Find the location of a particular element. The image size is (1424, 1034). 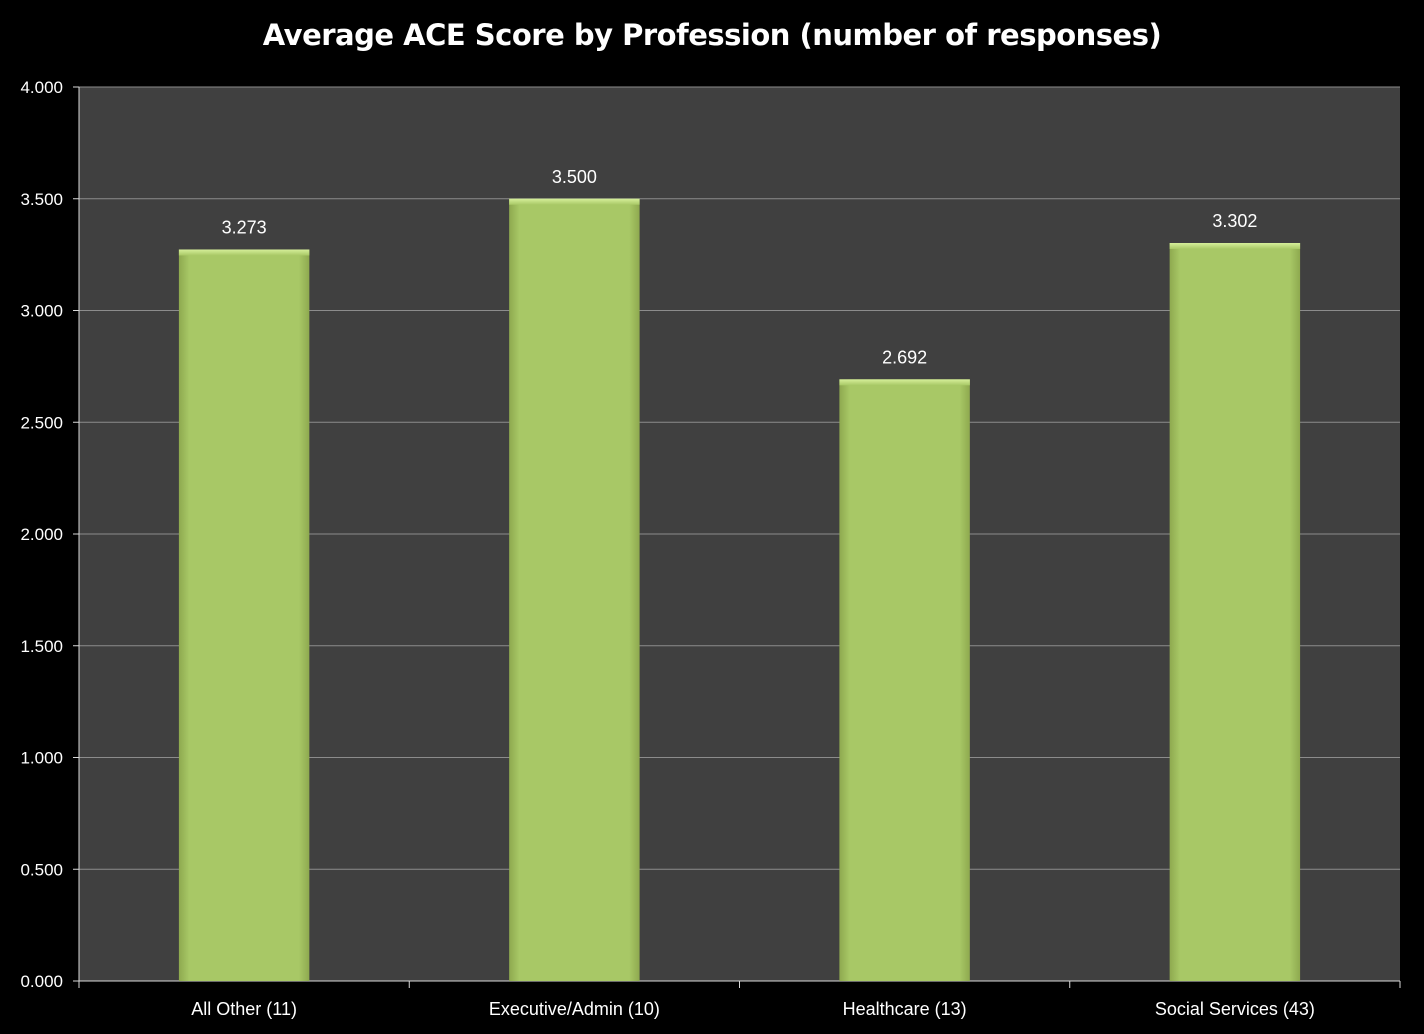

data-label: 2.692 is located at coordinates (904, 357).